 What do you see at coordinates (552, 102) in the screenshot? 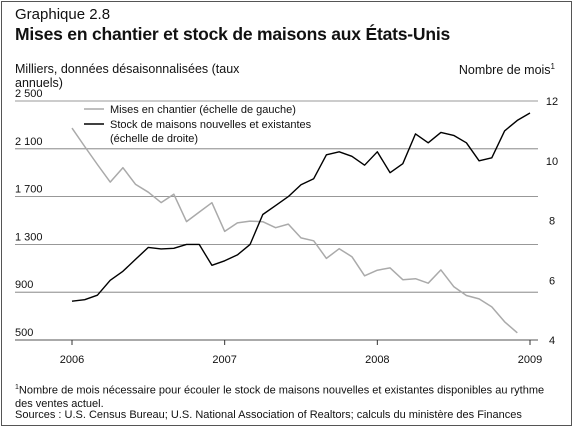
I see `y-right-tick-label: 12` at bounding box center [552, 102].